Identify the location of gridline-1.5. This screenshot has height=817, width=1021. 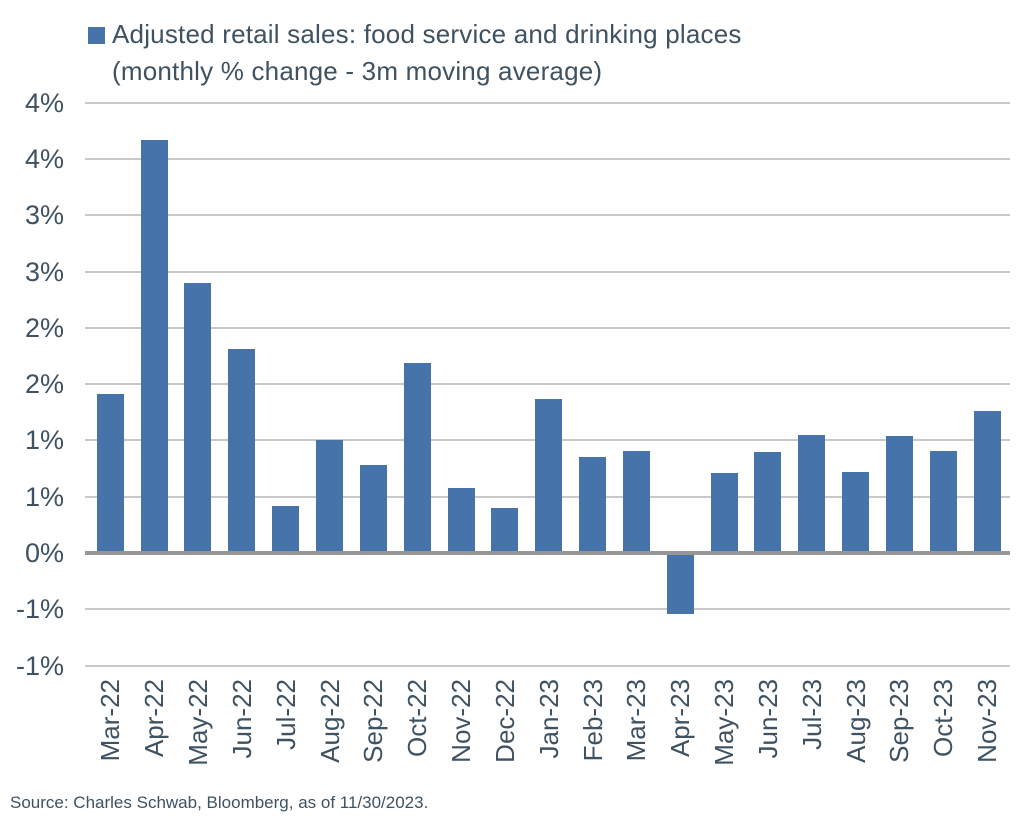
(547, 384).